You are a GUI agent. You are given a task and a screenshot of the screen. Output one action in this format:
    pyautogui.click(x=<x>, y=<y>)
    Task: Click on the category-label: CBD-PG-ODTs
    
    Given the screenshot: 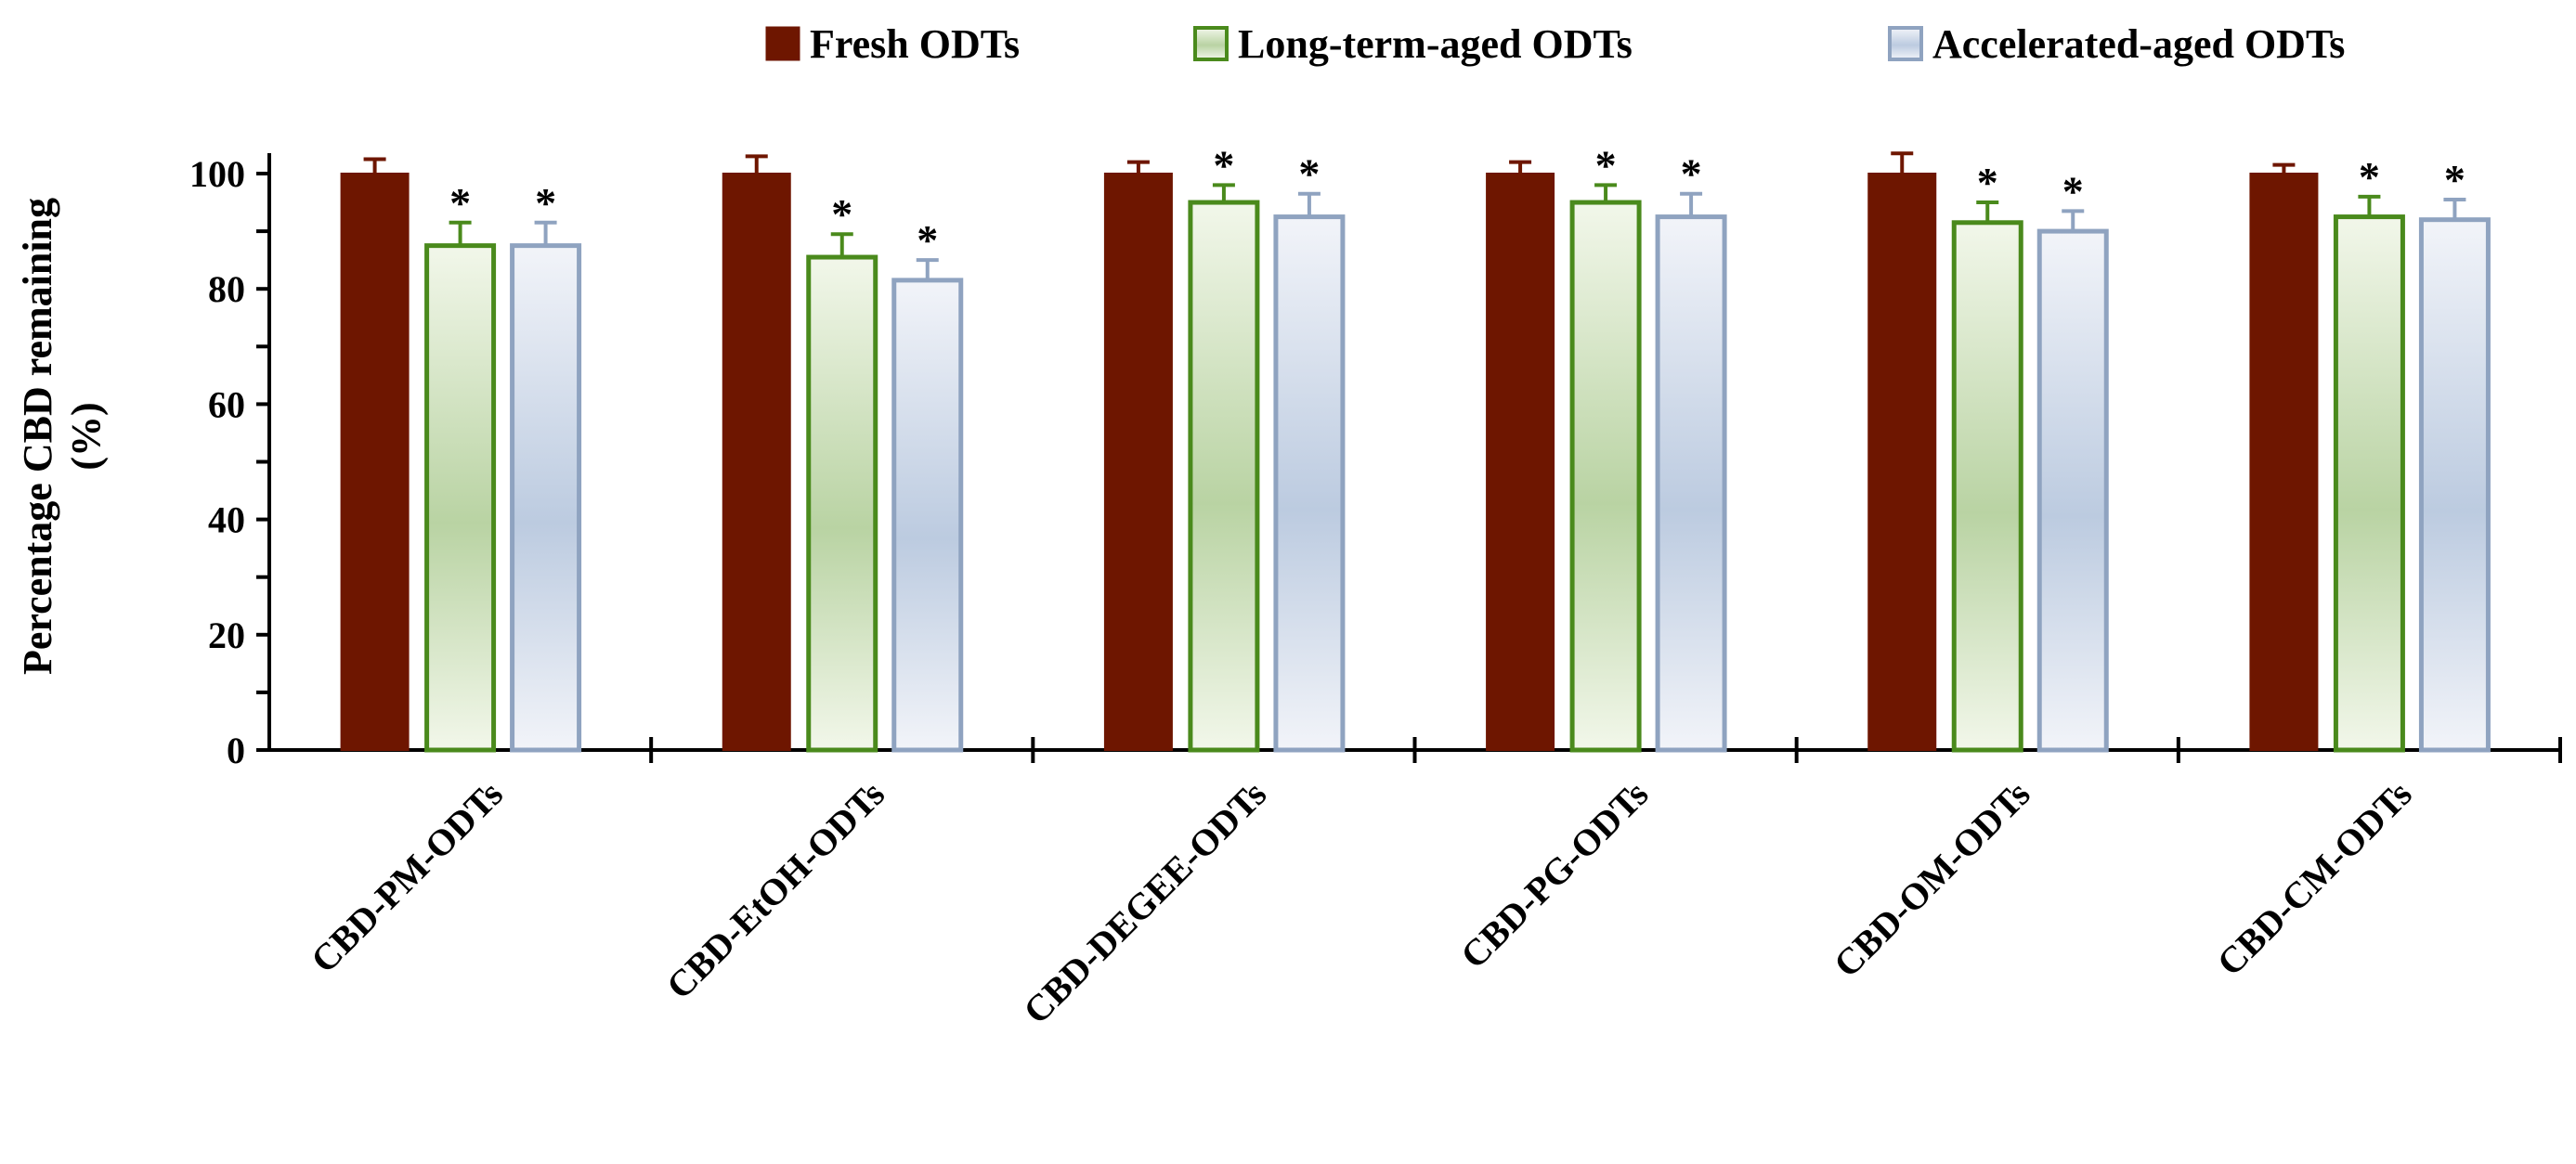 What is the action you would take?
    pyautogui.click(x=1554, y=874)
    